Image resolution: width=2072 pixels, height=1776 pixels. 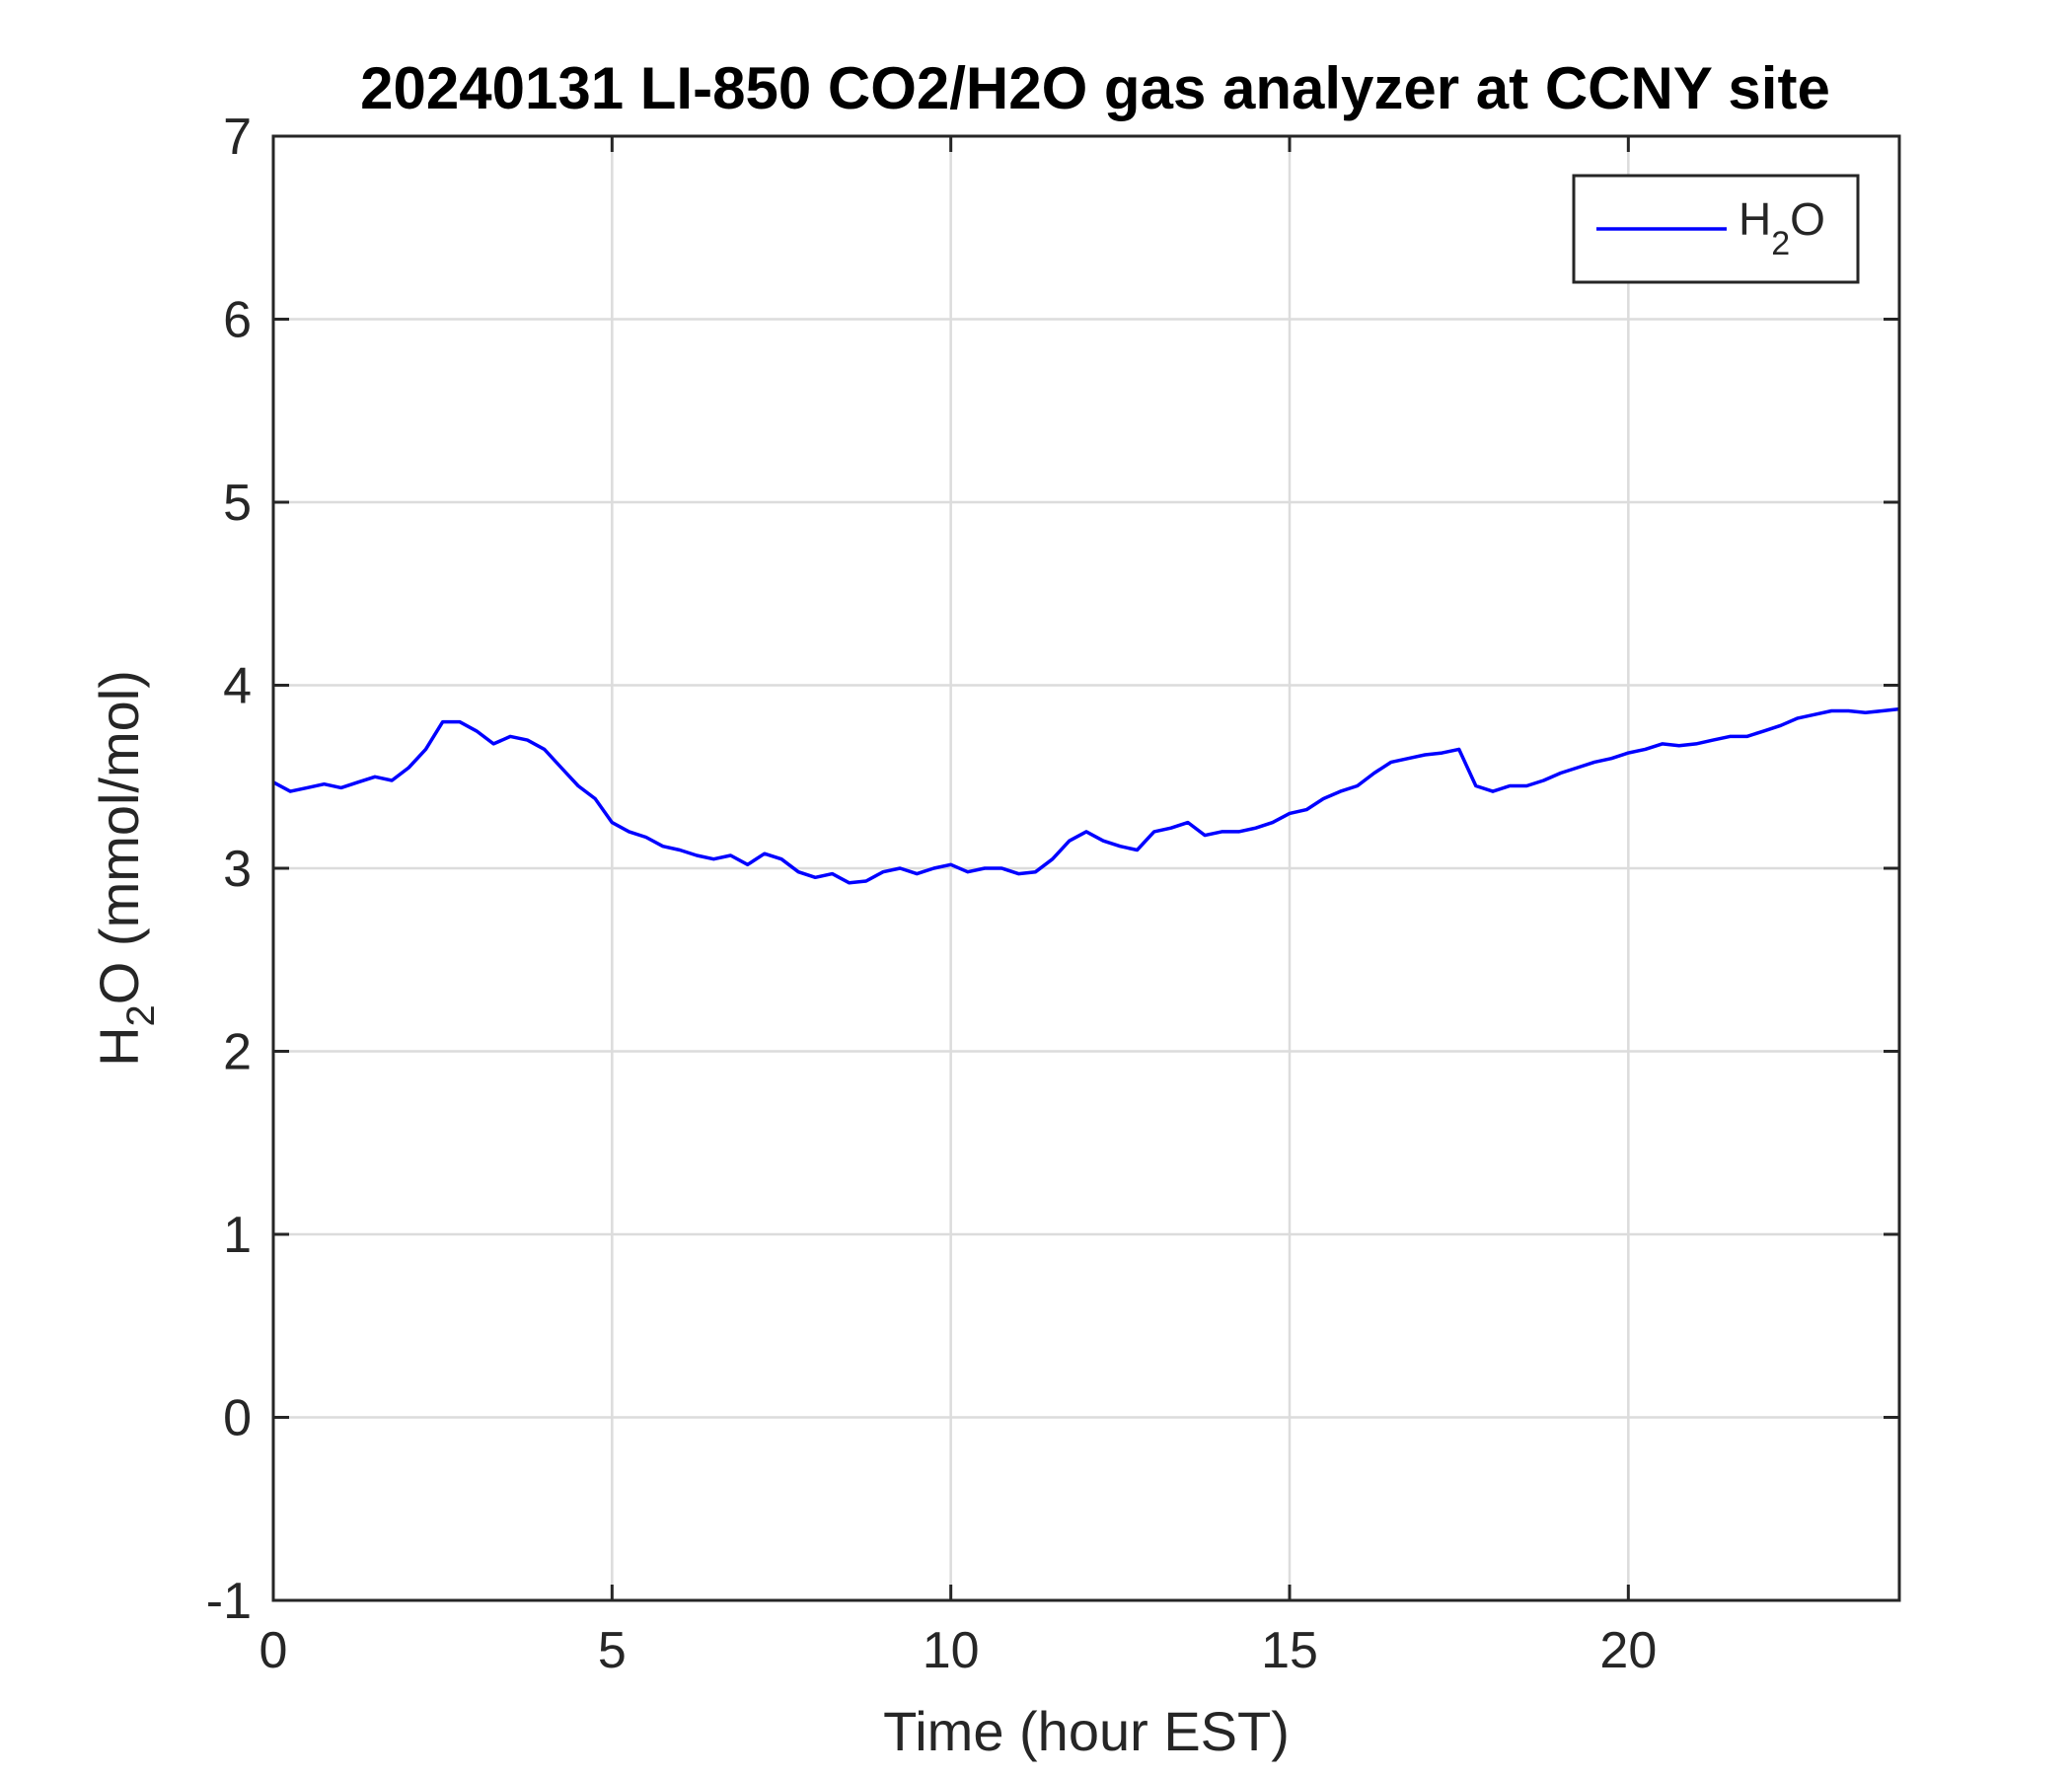 What do you see at coordinates (238, 320) in the screenshot?
I see `y-tick-label: 6` at bounding box center [238, 320].